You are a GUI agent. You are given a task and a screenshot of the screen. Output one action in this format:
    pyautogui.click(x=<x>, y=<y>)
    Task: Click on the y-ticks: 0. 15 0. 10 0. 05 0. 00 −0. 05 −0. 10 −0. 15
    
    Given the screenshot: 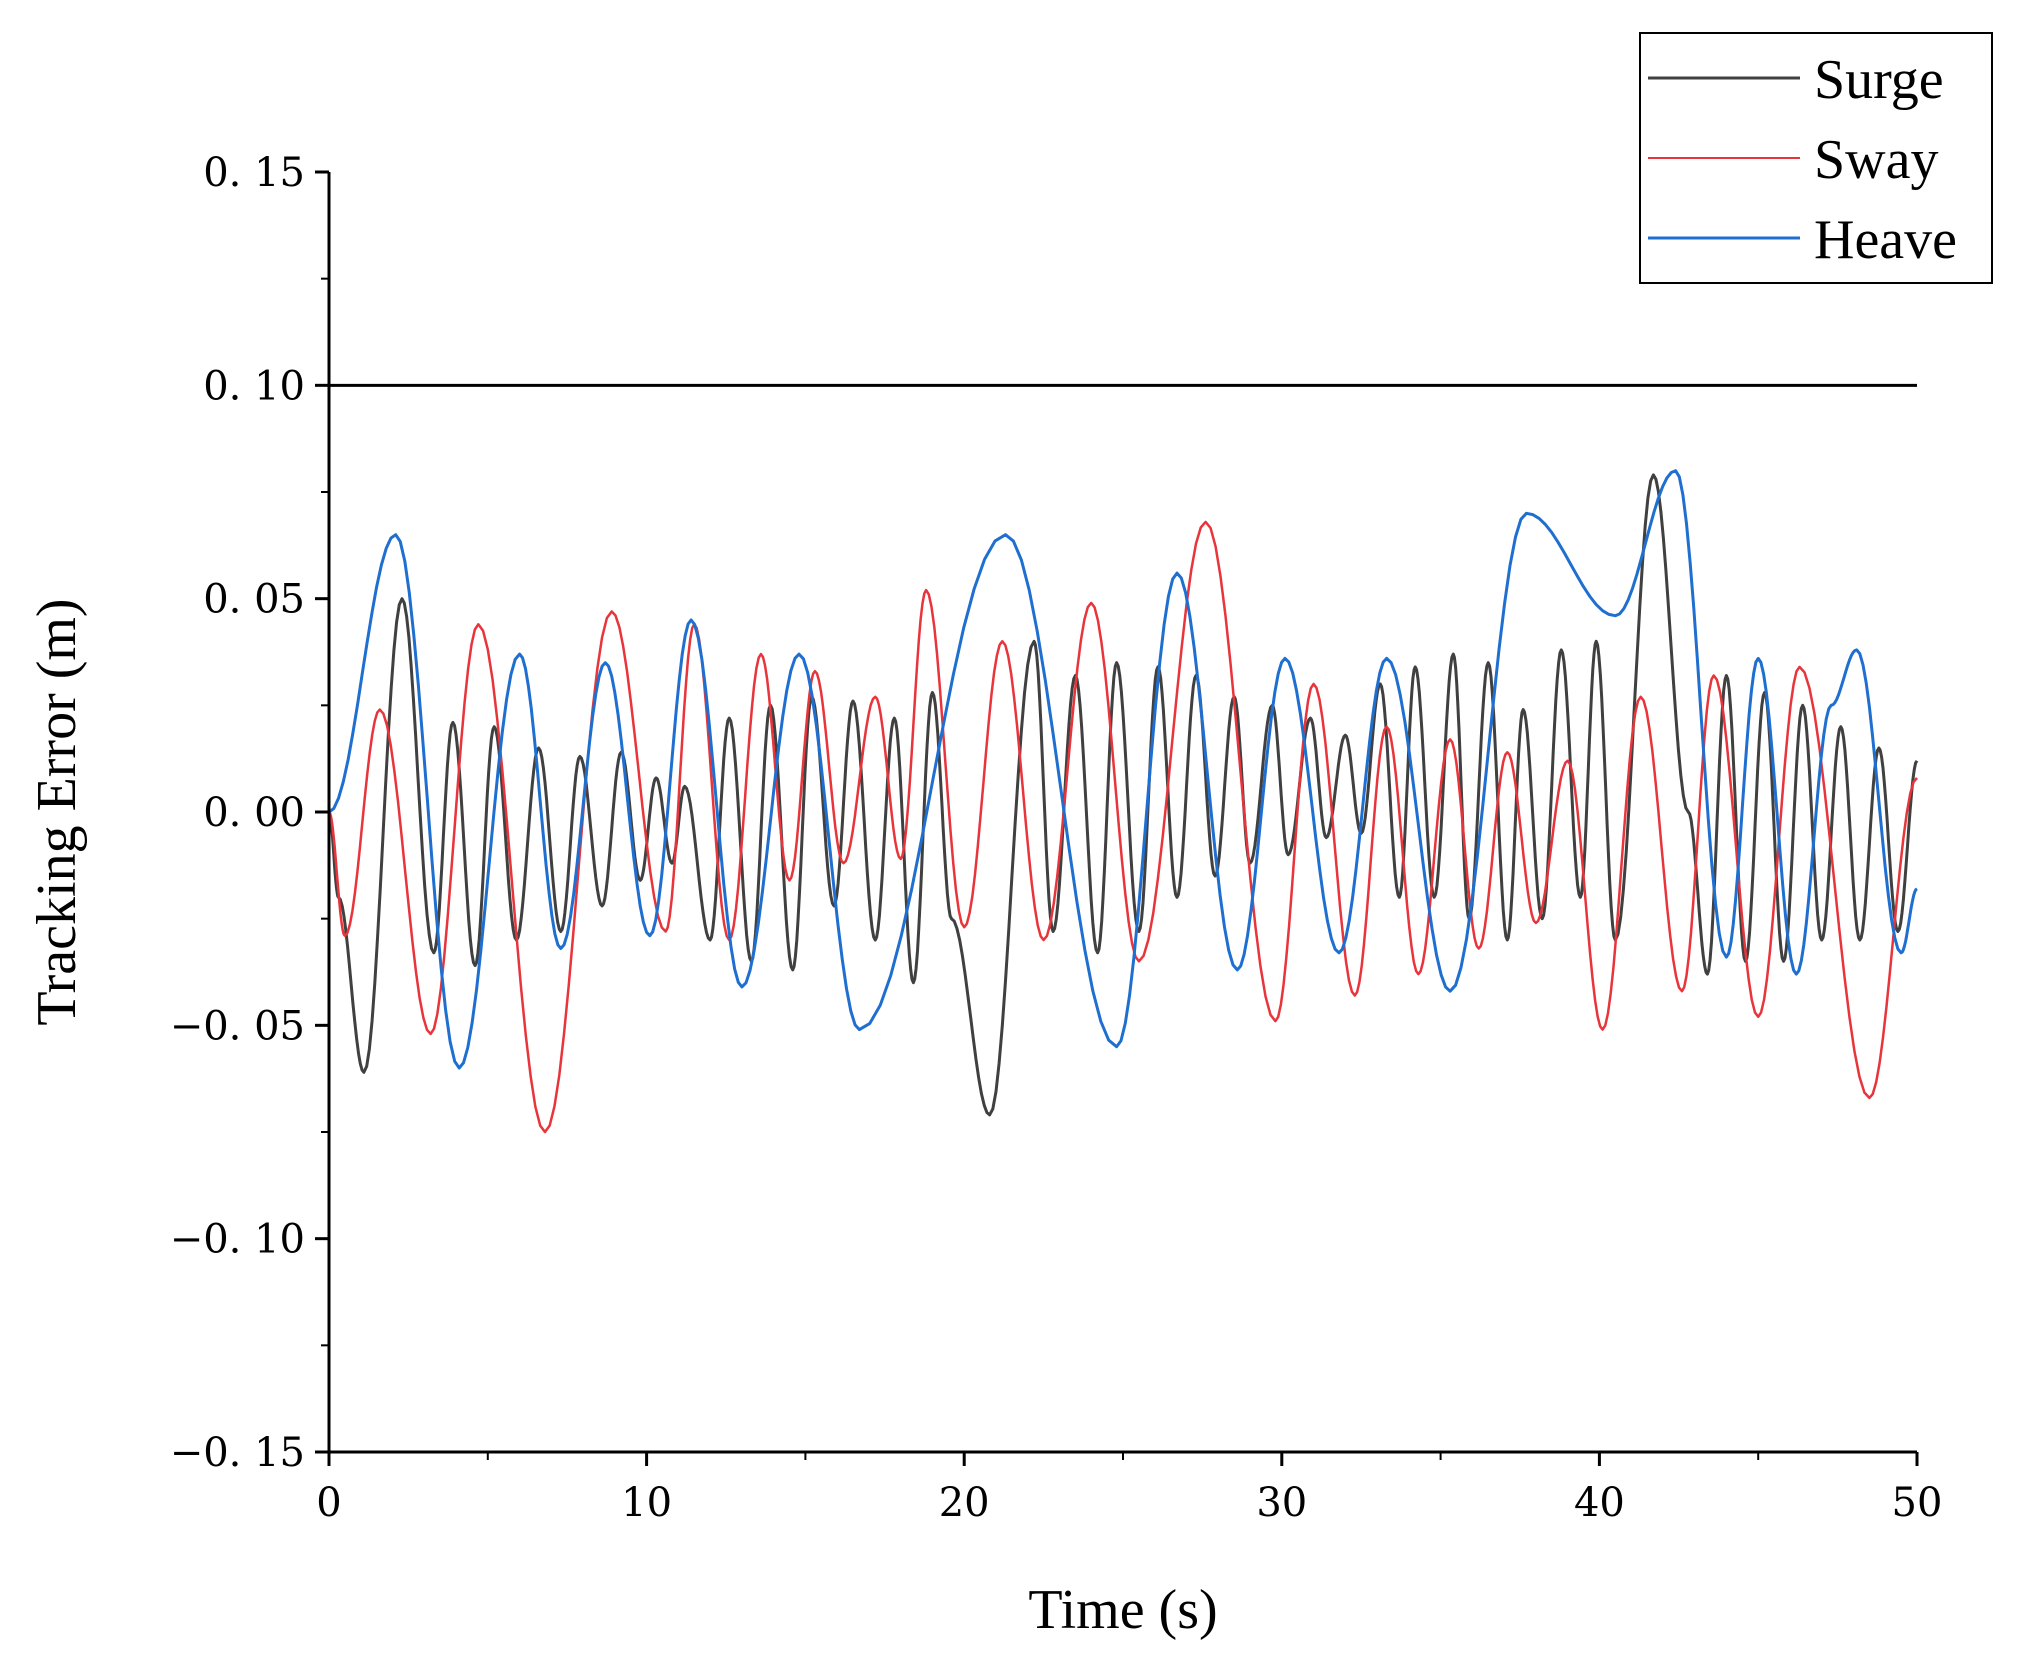 What is the action you would take?
    pyautogui.click(x=249, y=813)
    